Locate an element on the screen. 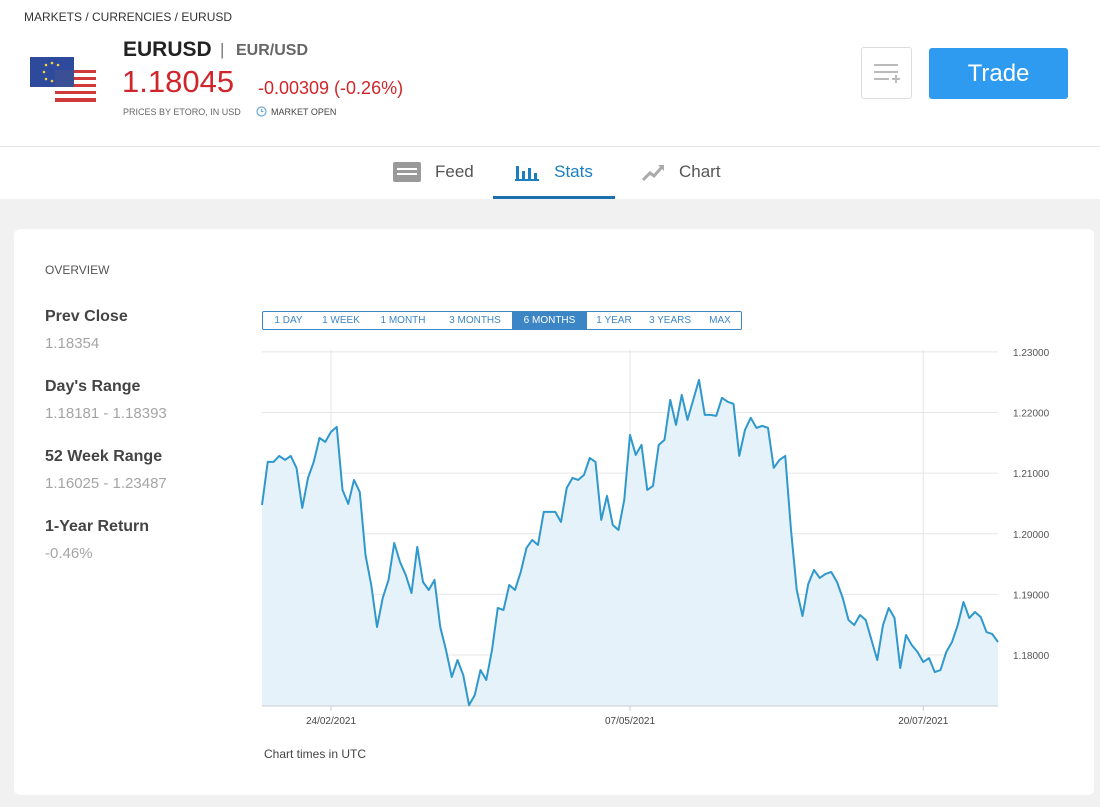 Image resolution: width=1100 pixels, height=807 pixels. tab: Chart is located at coordinates (681, 172).